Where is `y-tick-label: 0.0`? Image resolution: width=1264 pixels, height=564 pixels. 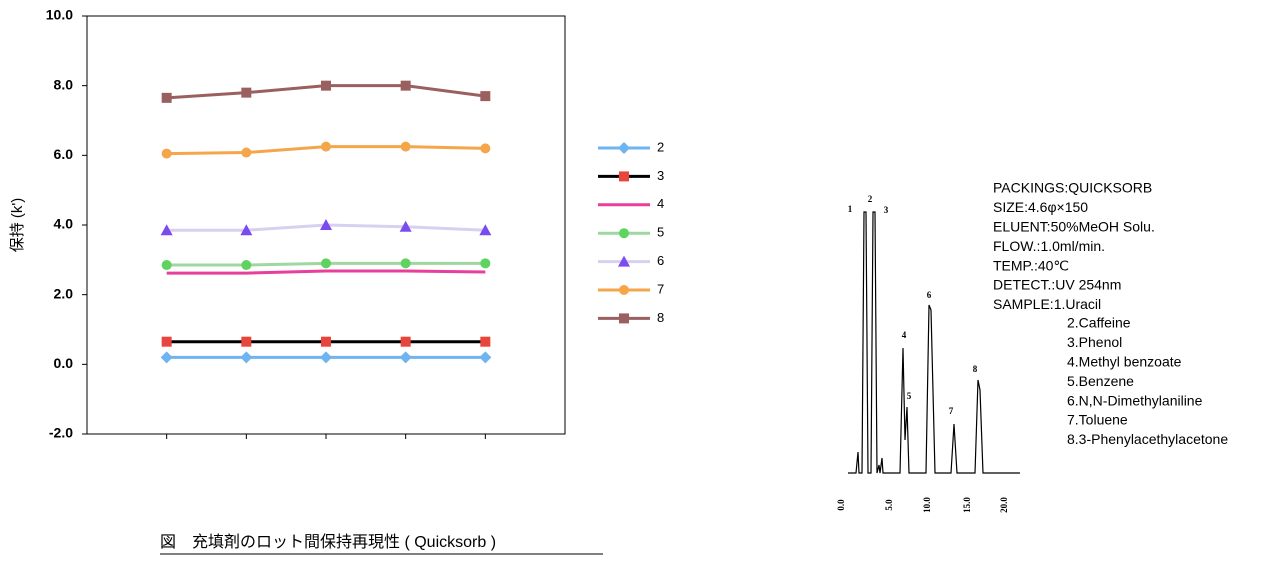 y-tick-label: 0.0 is located at coordinates (64, 363).